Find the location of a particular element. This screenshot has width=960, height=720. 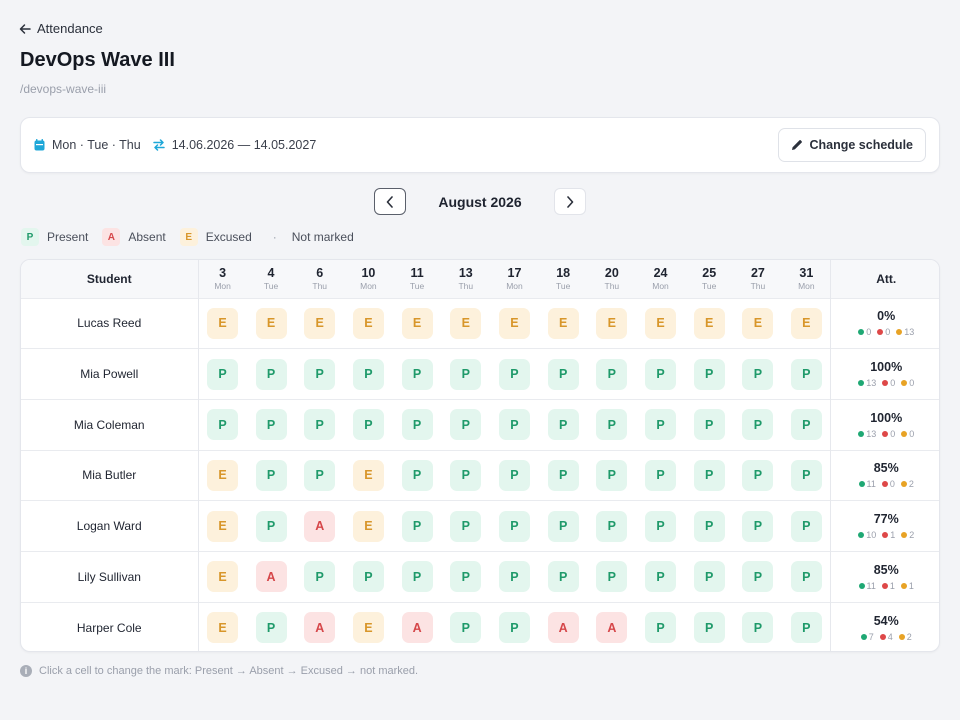

attendance-percent: 54% is located at coordinates (886, 620).